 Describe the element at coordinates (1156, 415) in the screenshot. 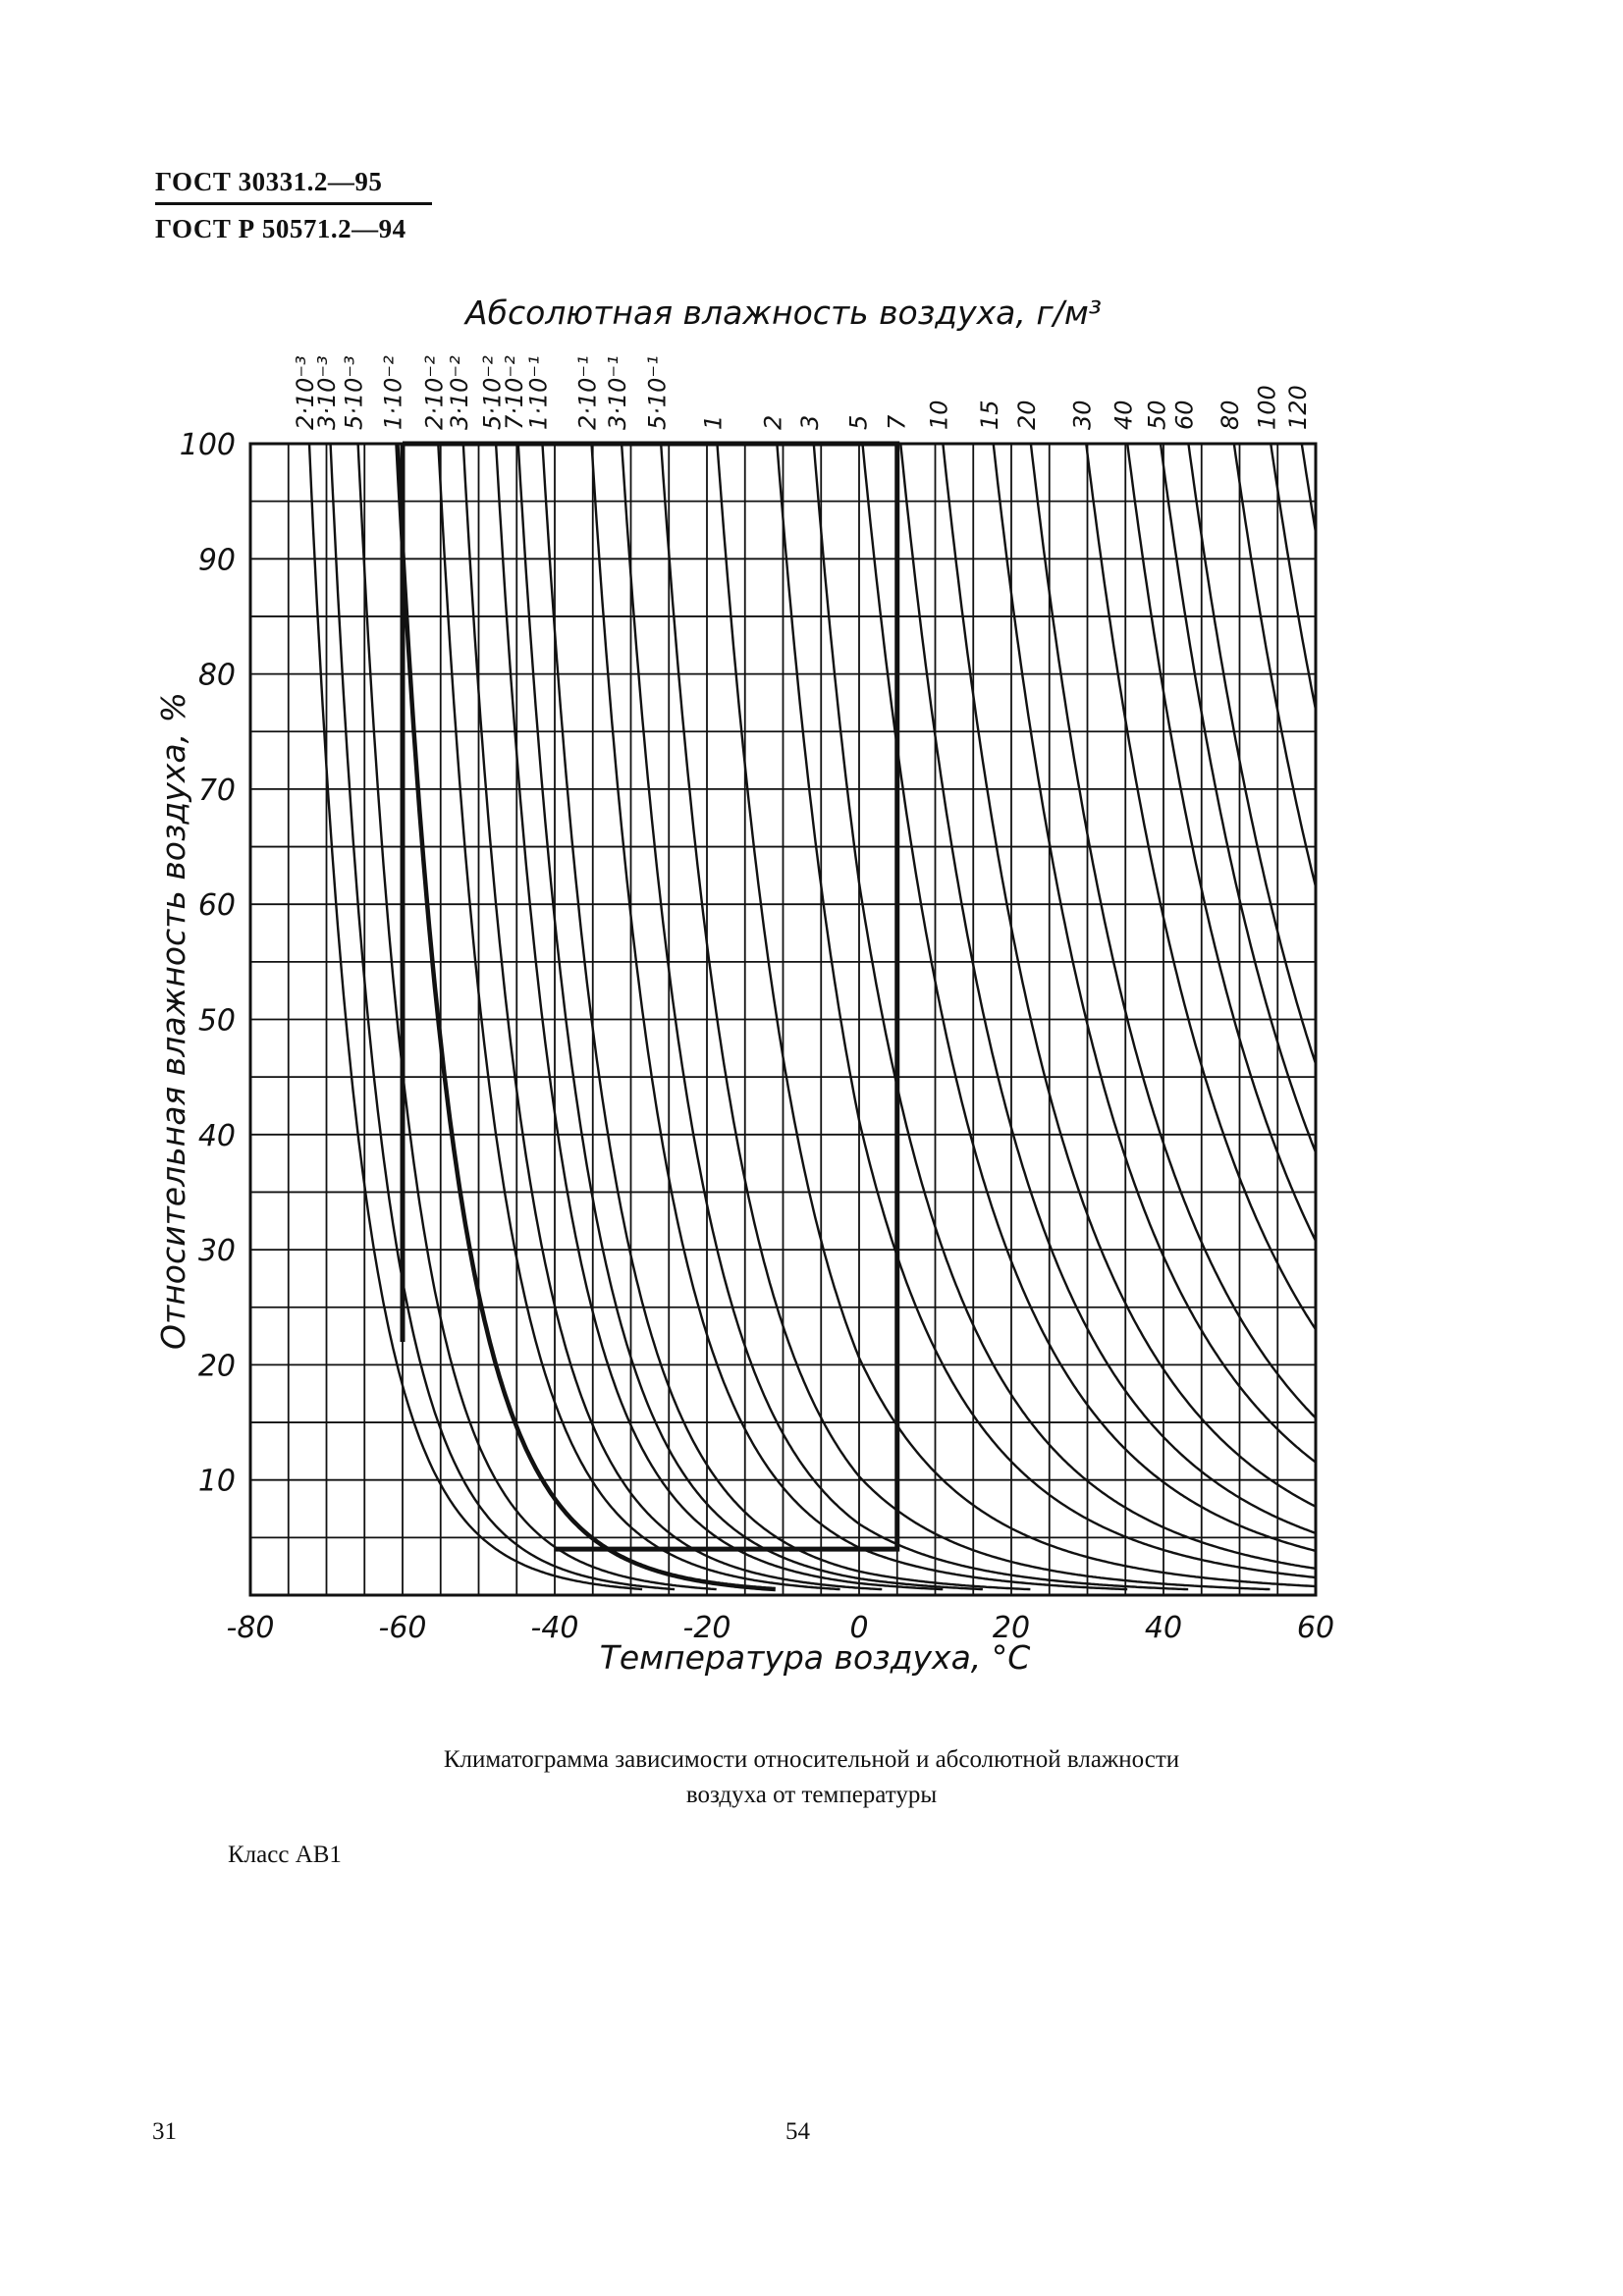

I see `absolute-humidity-label: 50` at that location.